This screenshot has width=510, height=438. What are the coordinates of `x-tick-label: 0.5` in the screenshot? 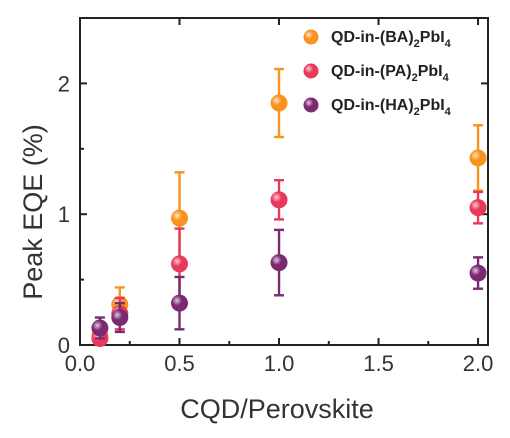 It's located at (179, 363).